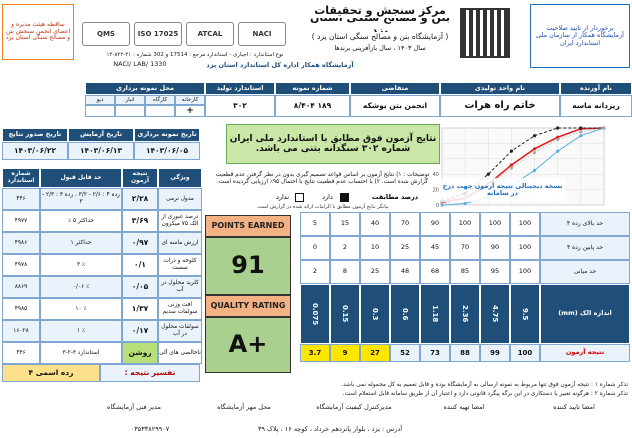  I want to click on value-cell: 48, so click(405, 272).